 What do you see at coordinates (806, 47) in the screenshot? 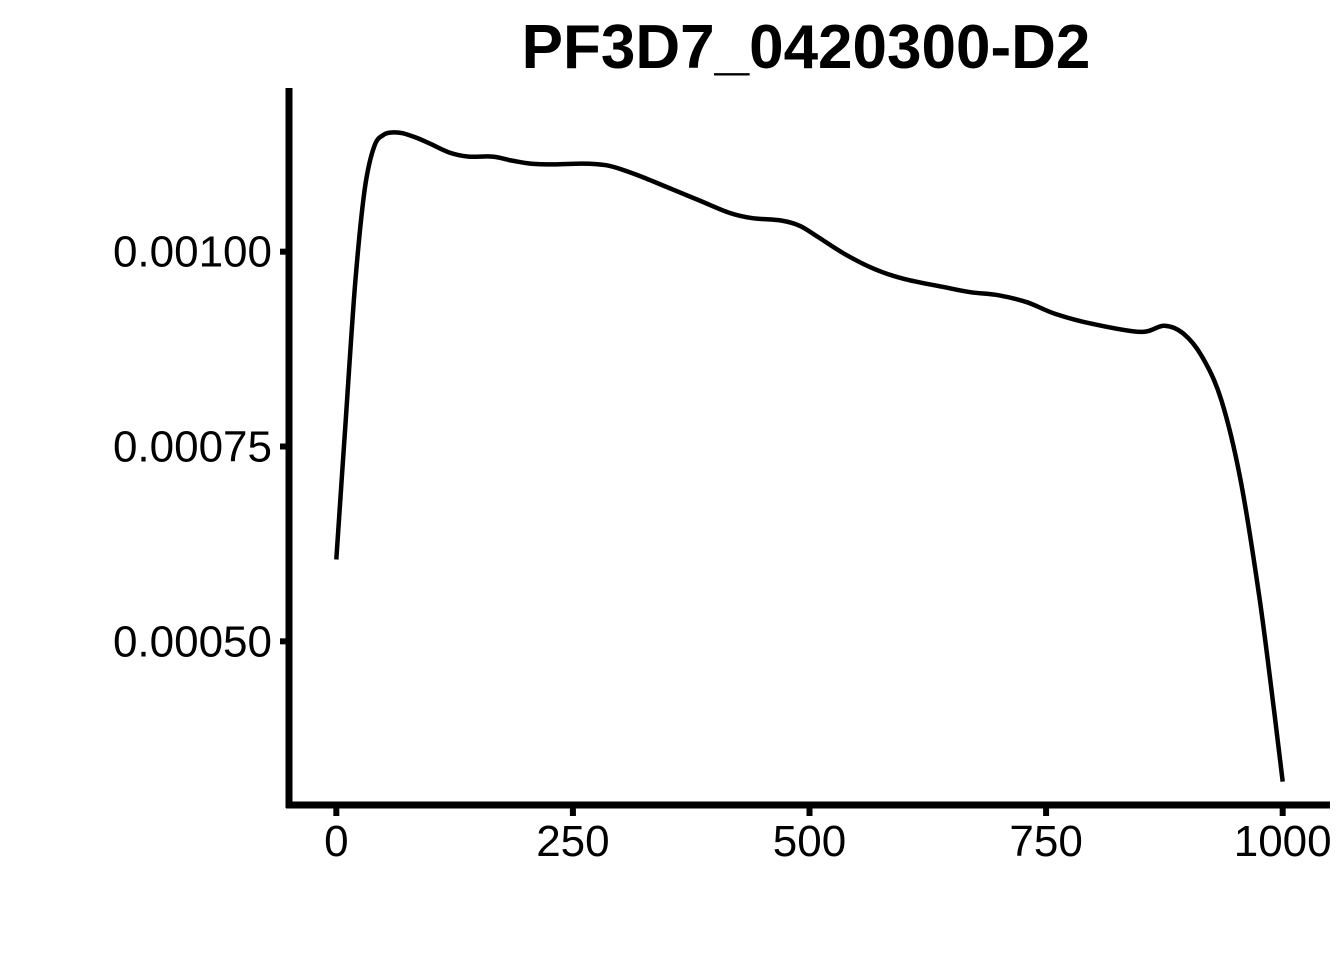
I see `chart-title: PF3D7_0420300-D2` at bounding box center [806, 47].